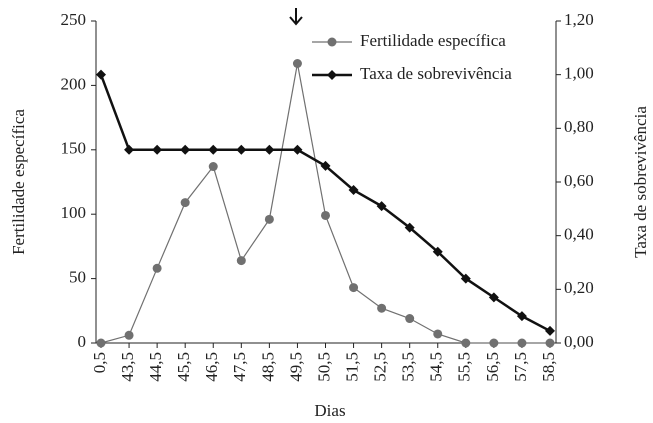  What do you see at coordinates (492, 367) in the screenshot?
I see `x-tick-label: 56,5` at bounding box center [492, 367].